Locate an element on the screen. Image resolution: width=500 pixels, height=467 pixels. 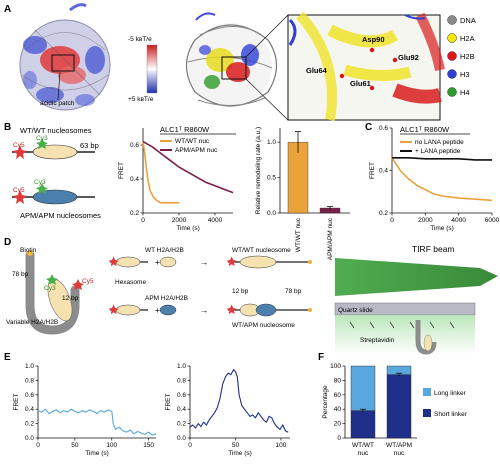
quartz-label: Quartz slide is located at coordinates (355, 310).